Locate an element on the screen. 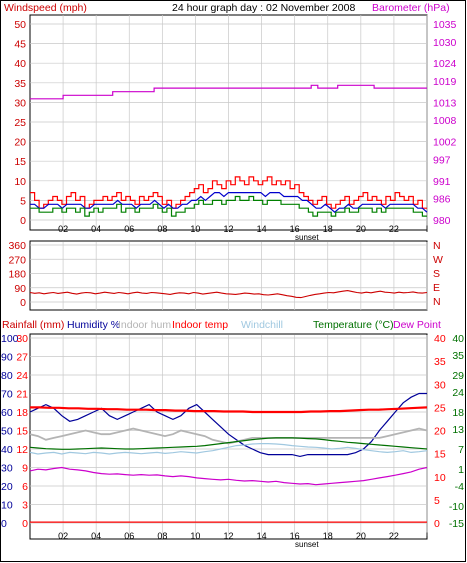 The width and height of the screenshot is (467, 563). temperature-tick-label: -4 is located at coordinates (459, 487).